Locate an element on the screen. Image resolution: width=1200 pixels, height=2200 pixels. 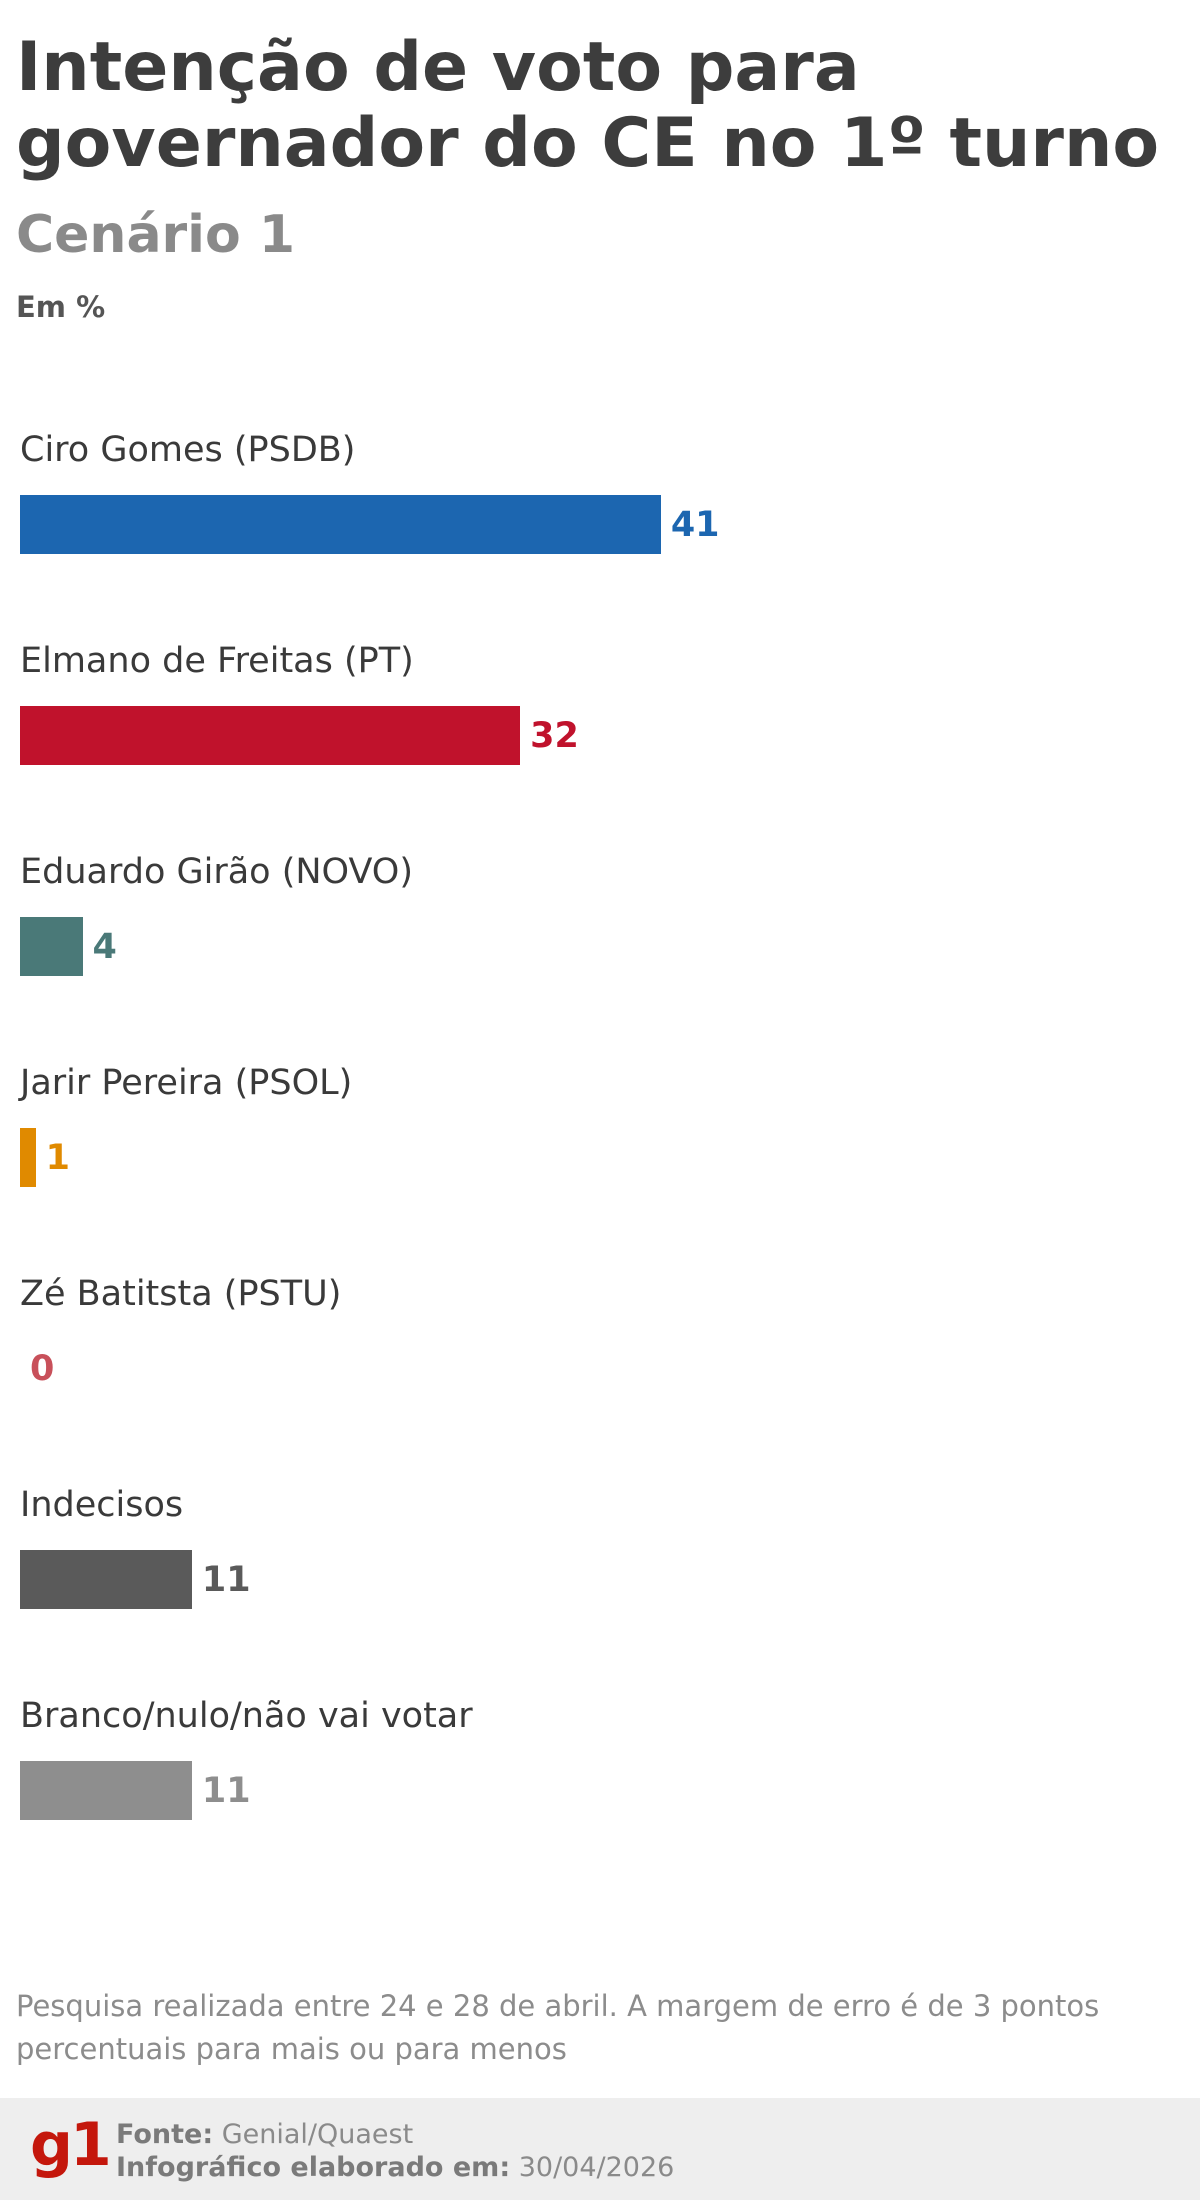
category-label: Zé Batitsta (PSTU) is located at coordinates (181, 1294).